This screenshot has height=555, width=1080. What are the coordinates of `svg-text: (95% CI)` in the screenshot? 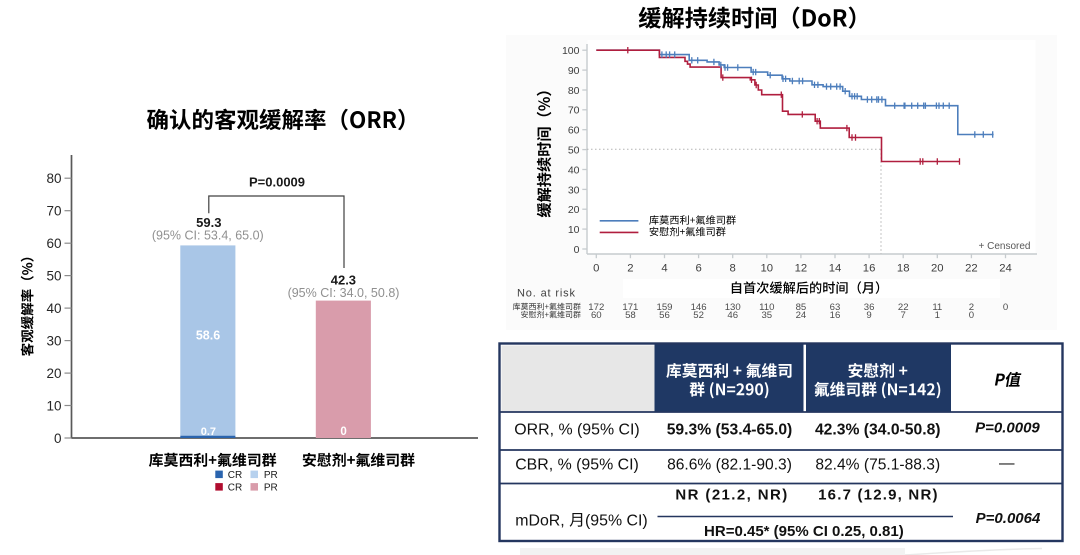 It's located at (616, 521).